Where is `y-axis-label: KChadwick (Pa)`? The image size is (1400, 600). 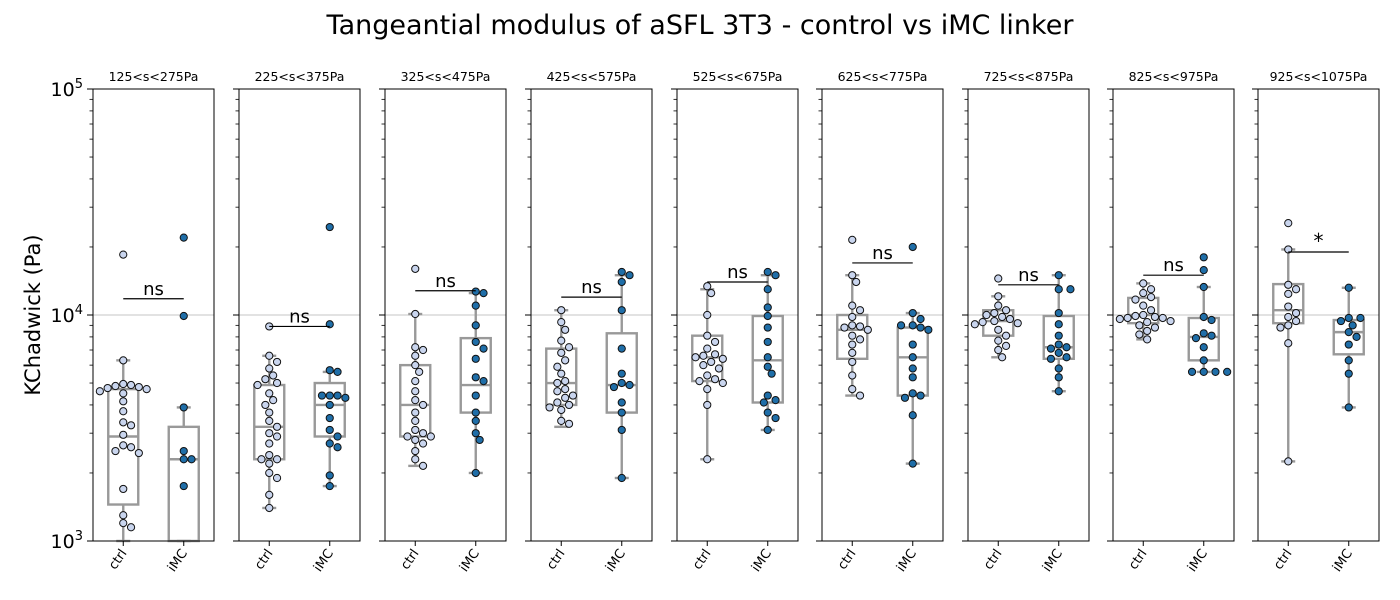 y-axis-label: KChadwick (Pa) is located at coordinates (33, 314).